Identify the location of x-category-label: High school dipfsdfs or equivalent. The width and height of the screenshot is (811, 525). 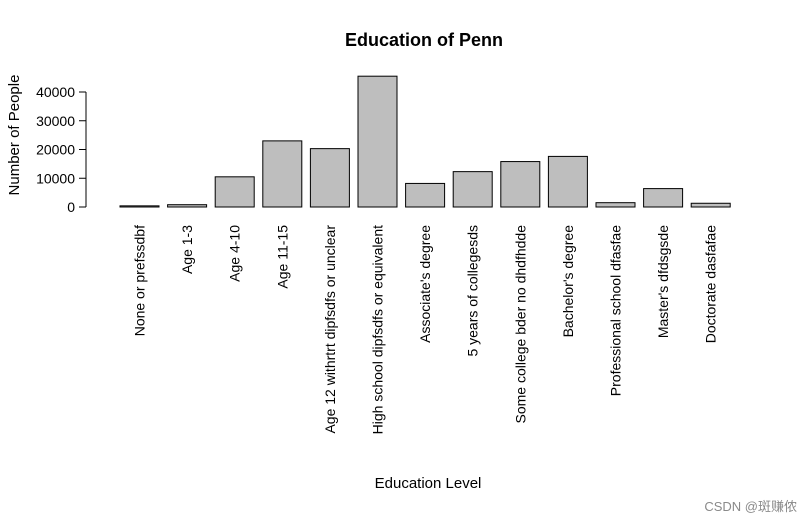
(378, 329).